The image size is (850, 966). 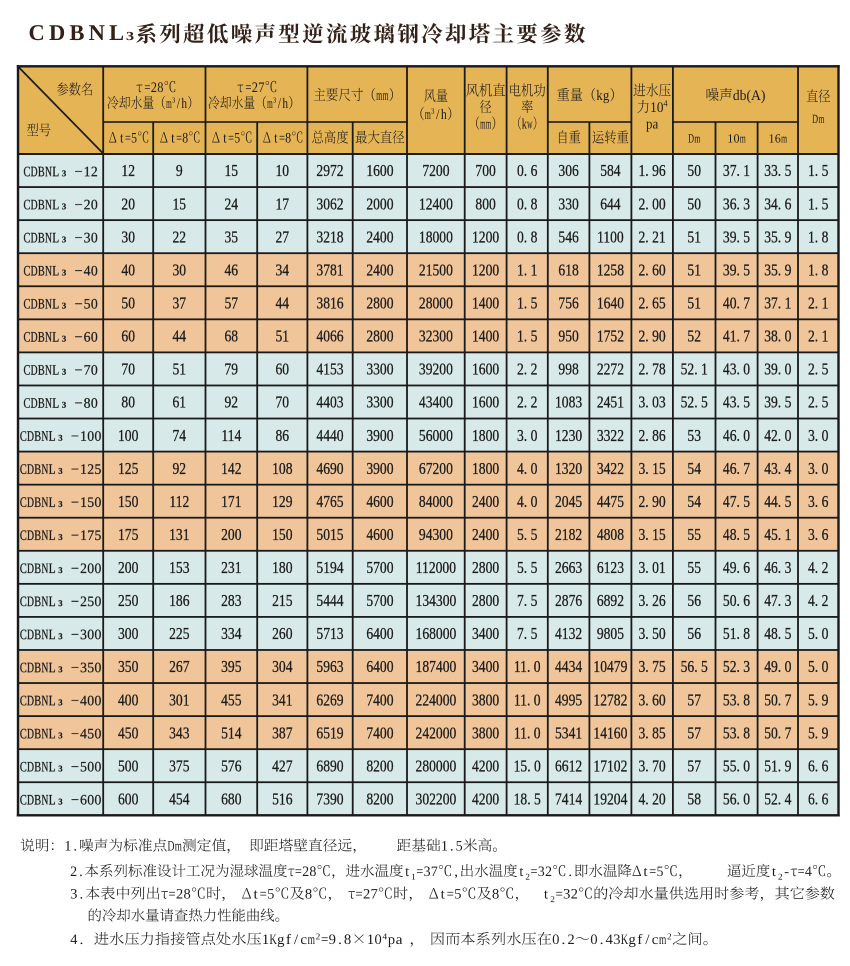 What do you see at coordinates (527, 535) in the screenshot?
I see `svg-text: 5. 5` at bounding box center [527, 535].